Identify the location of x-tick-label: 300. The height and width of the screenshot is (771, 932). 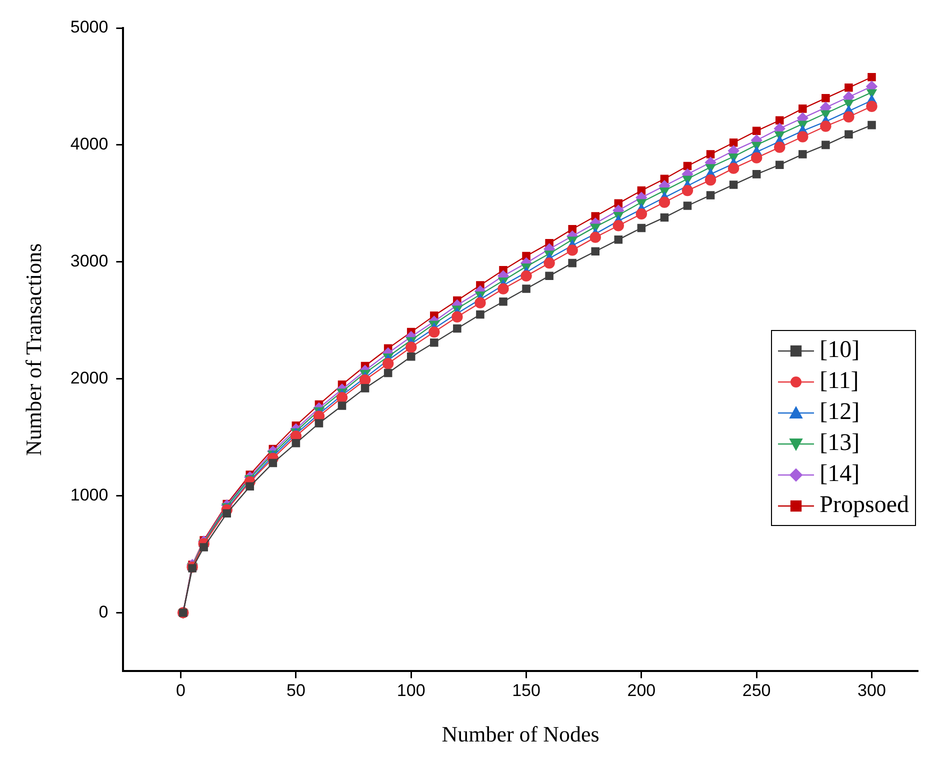
(872, 690).